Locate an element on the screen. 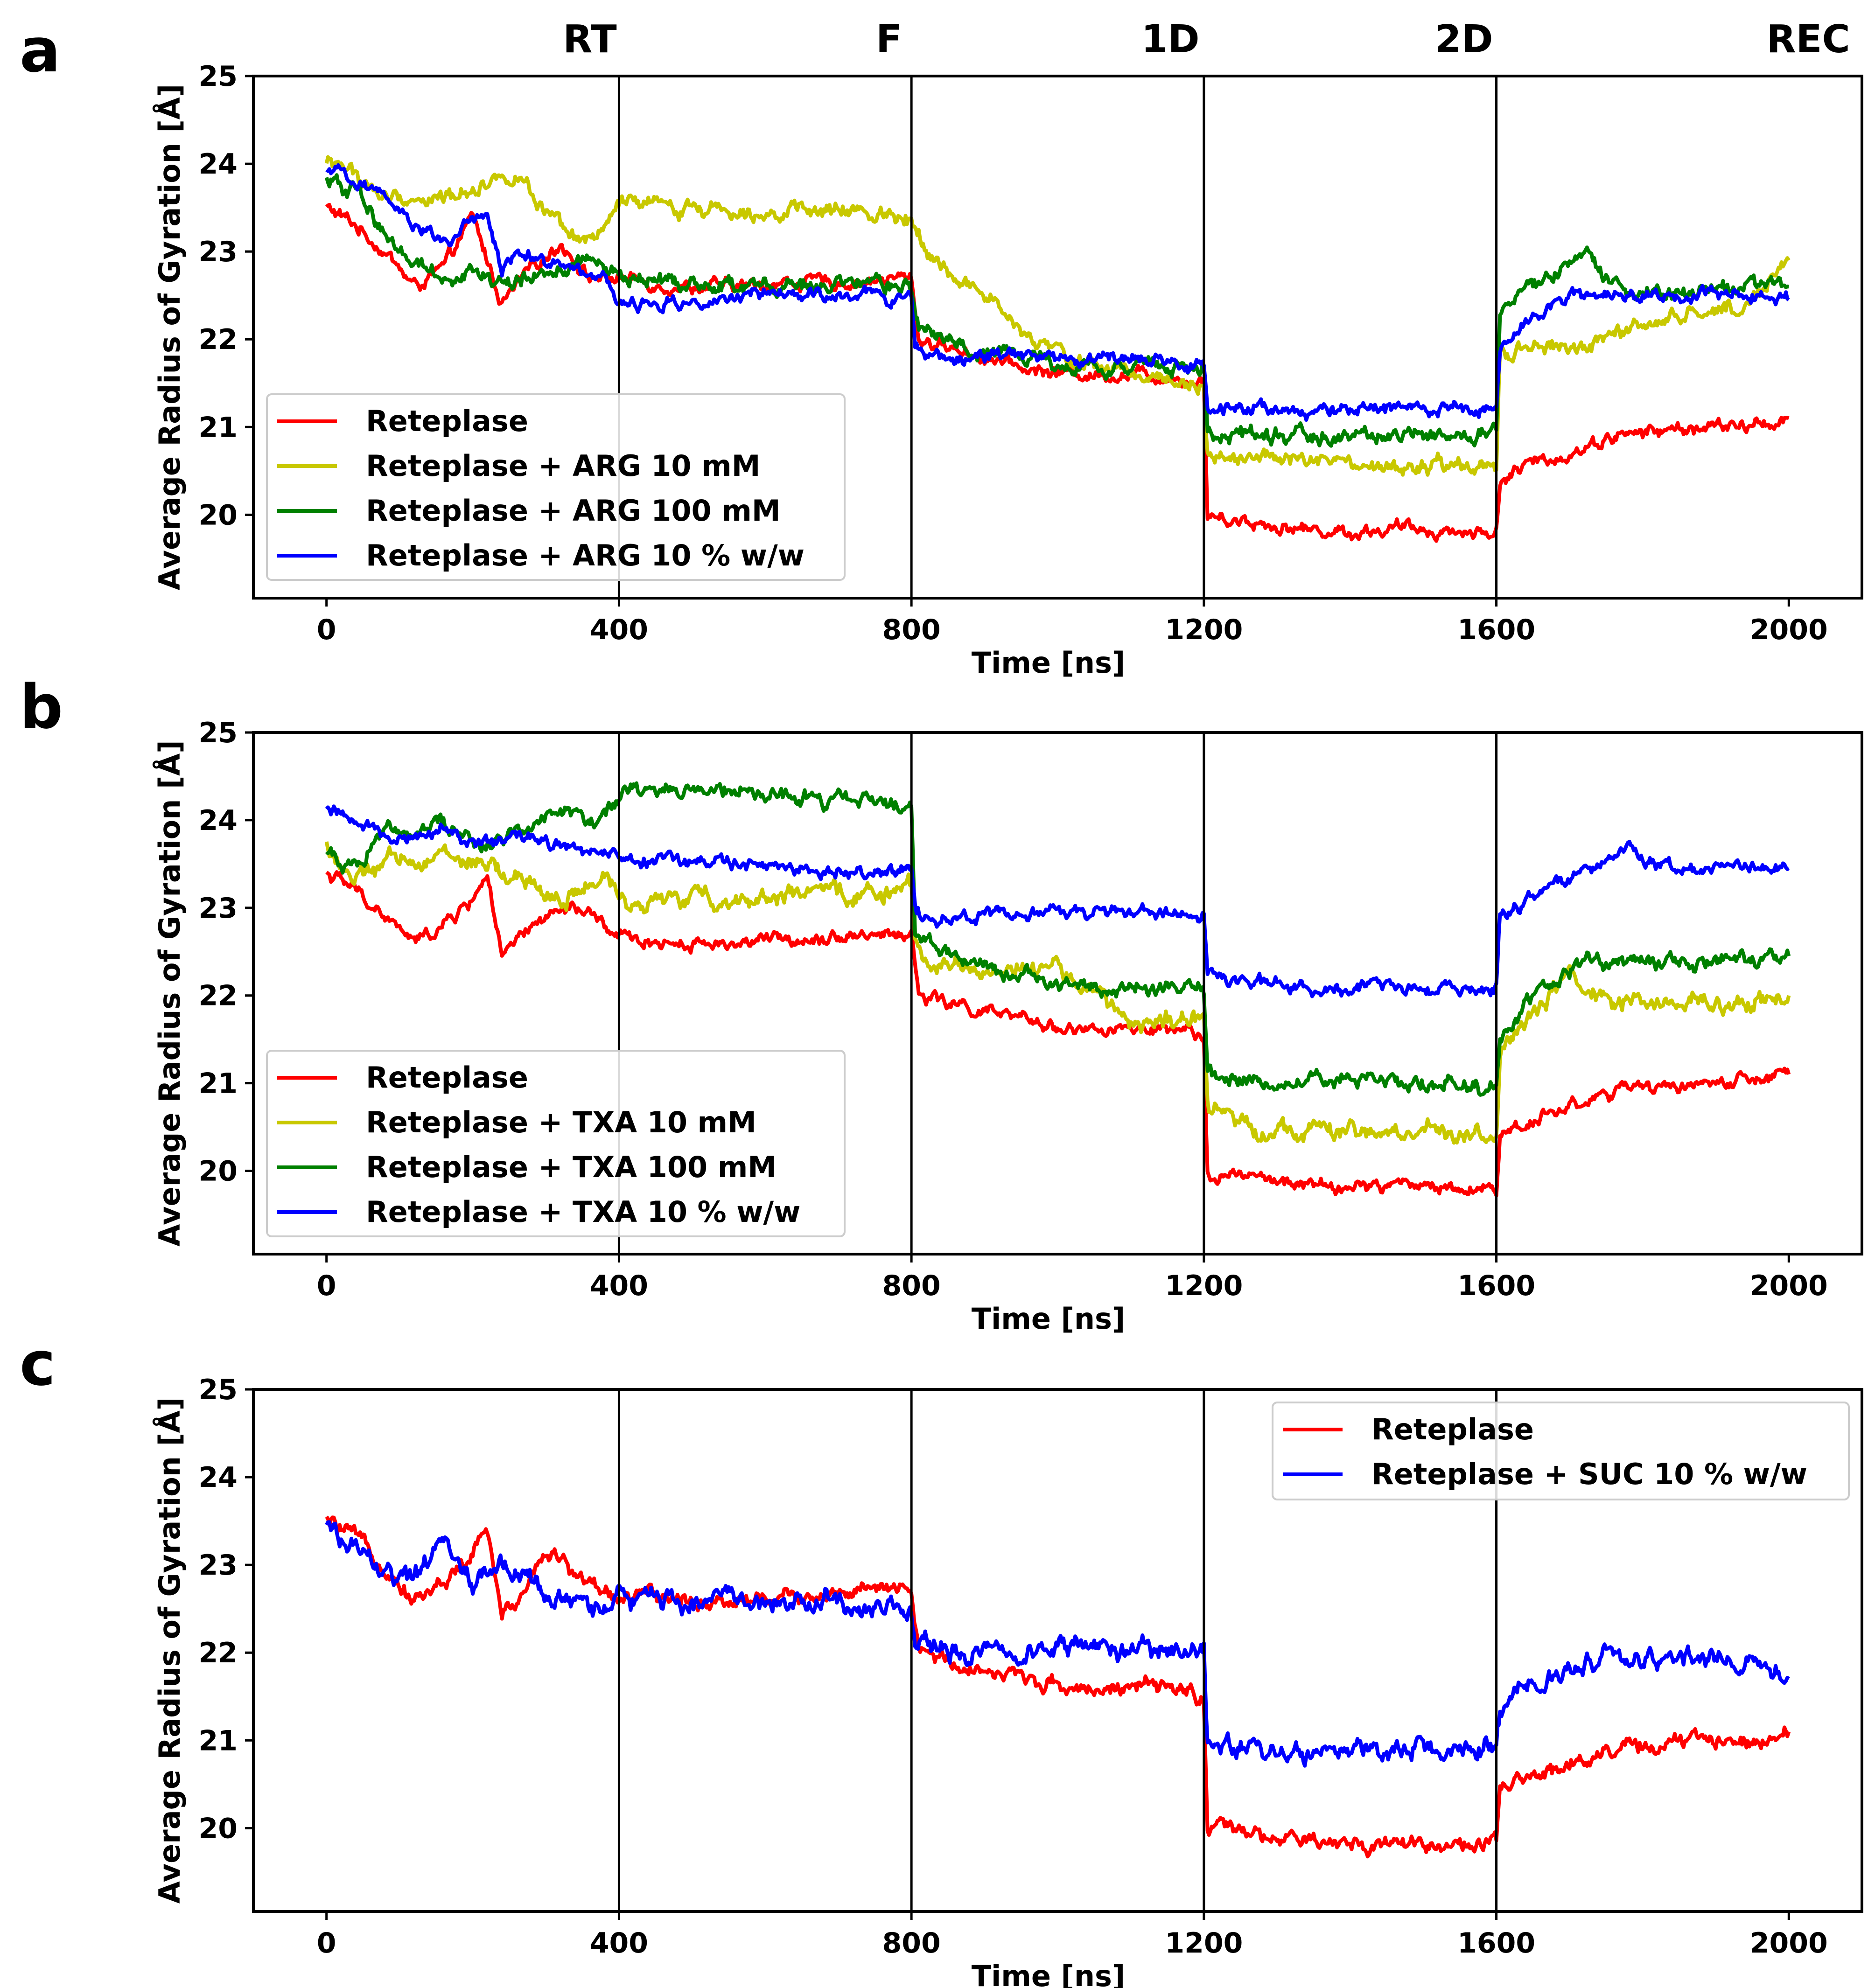 This screenshot has height=1988, width=1875. legend-label: Reteplase + TXA 10 % w/w is located at coordinates (583, 1212).